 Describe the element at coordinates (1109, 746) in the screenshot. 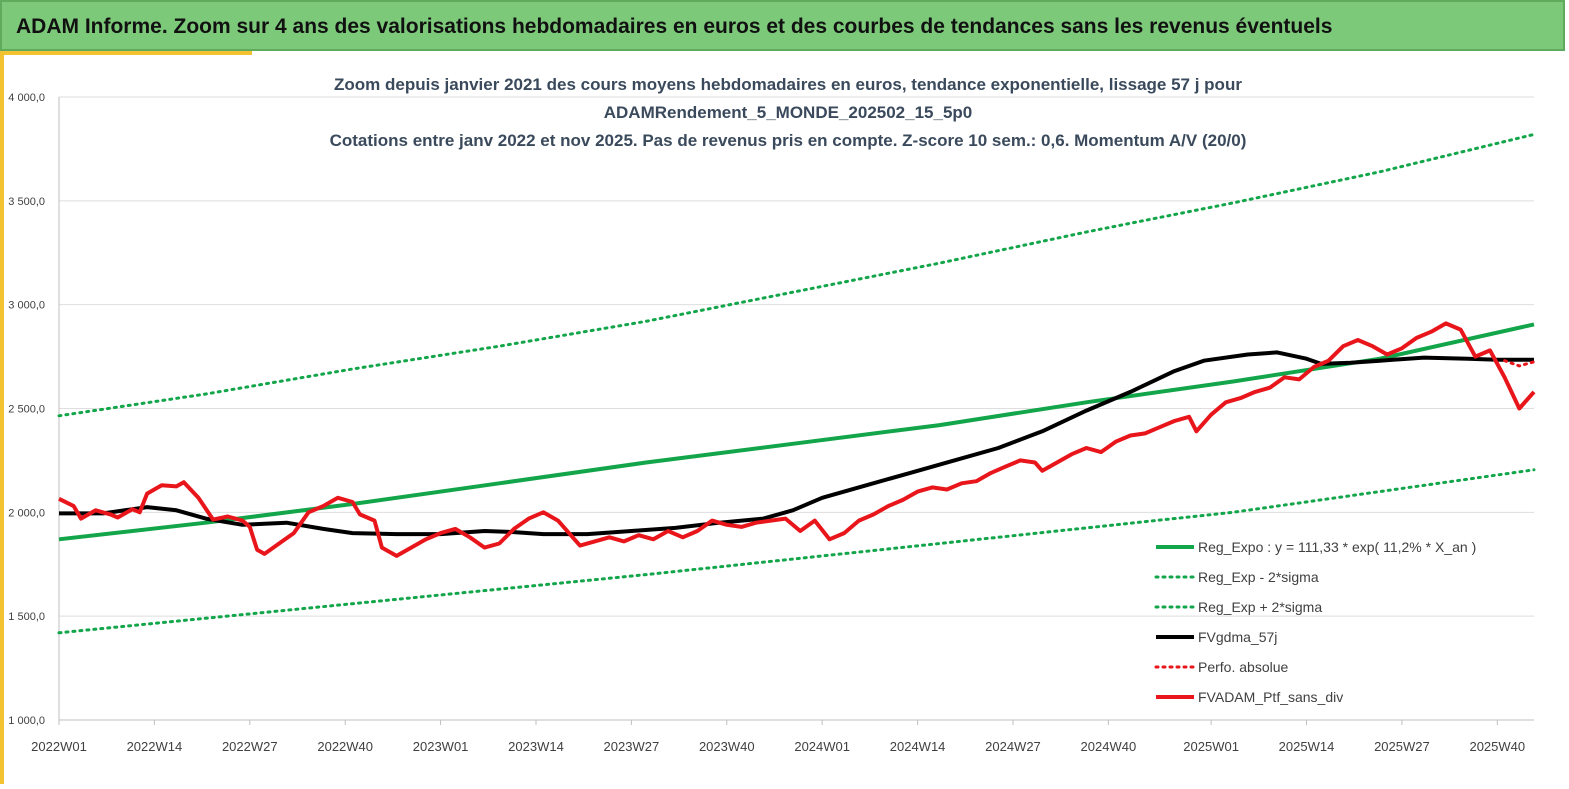

I see `x-tick-label: 2024W40` at that location.